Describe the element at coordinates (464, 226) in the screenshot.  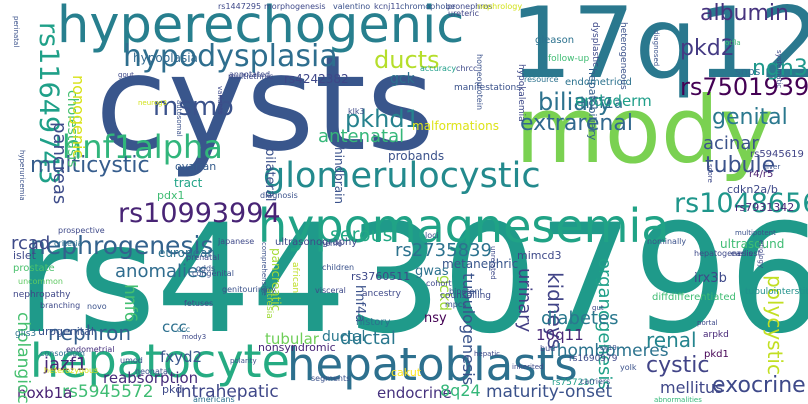
I see `cloud-word: hypomagnesemia` at that location.